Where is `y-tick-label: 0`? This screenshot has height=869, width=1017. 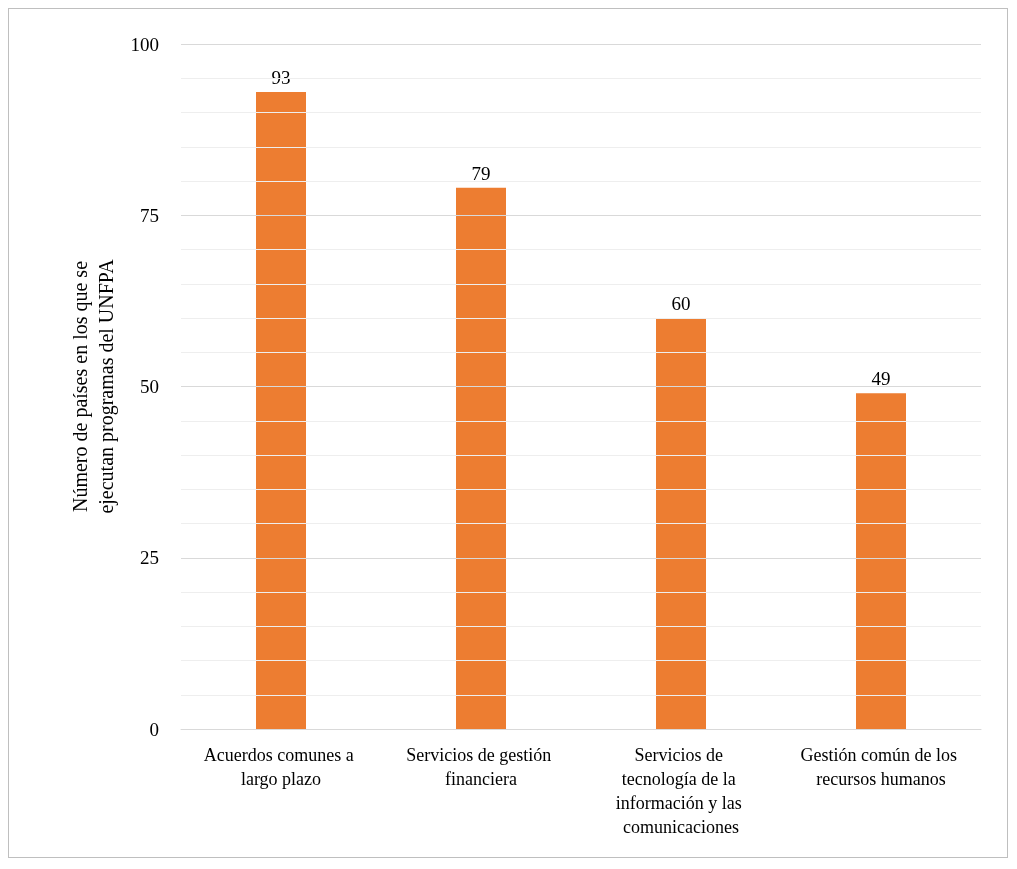 y-tick-label: 0 is located at coordinates (154, 729).